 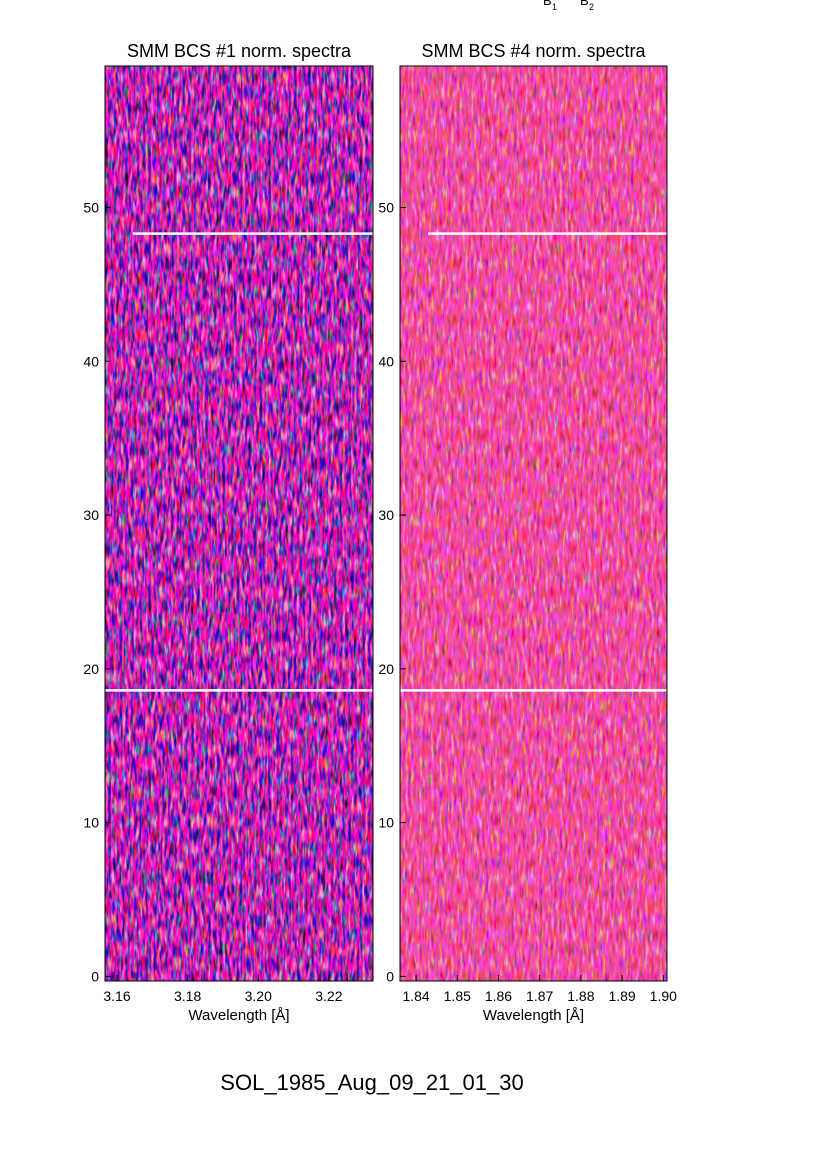 What do you see at coordinates (498, 996) in the screenshot?
I see `x-tick-label: 1.86` at bounding box center [498, 996].